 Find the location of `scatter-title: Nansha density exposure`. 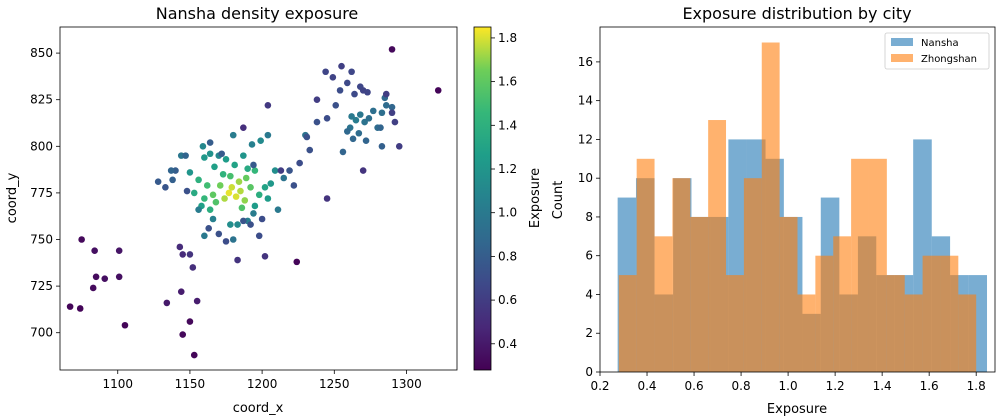

scatter-title: Nansha density exposure is located at coordinates (257, 13).